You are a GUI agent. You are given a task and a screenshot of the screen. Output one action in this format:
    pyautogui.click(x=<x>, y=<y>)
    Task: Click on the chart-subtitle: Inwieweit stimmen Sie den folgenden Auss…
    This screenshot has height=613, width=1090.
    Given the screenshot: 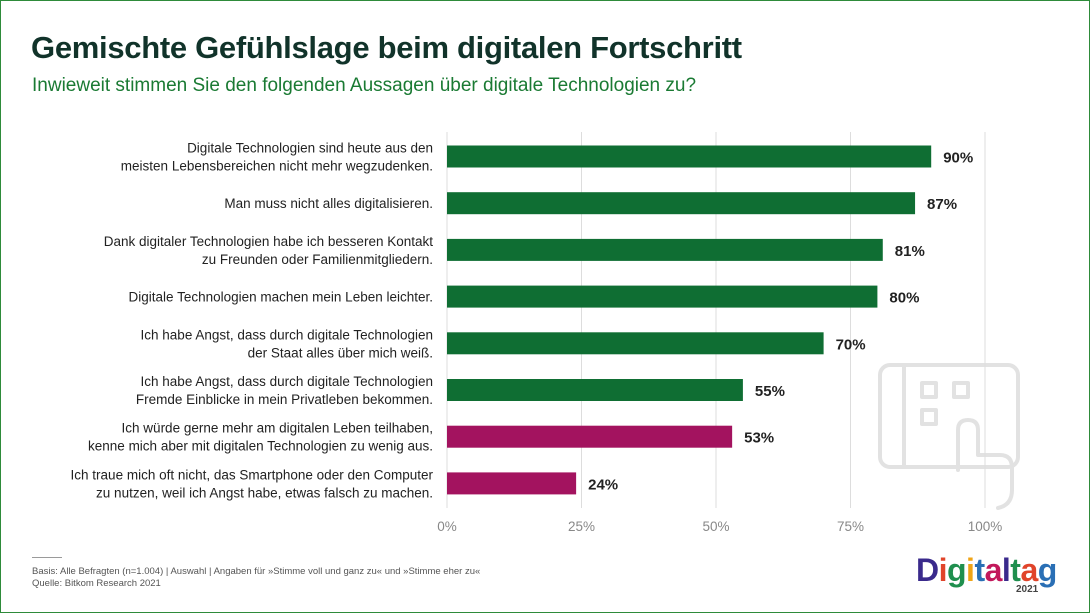 What is the action you would take?
    pyautogui.click(x=364, y=85)
    